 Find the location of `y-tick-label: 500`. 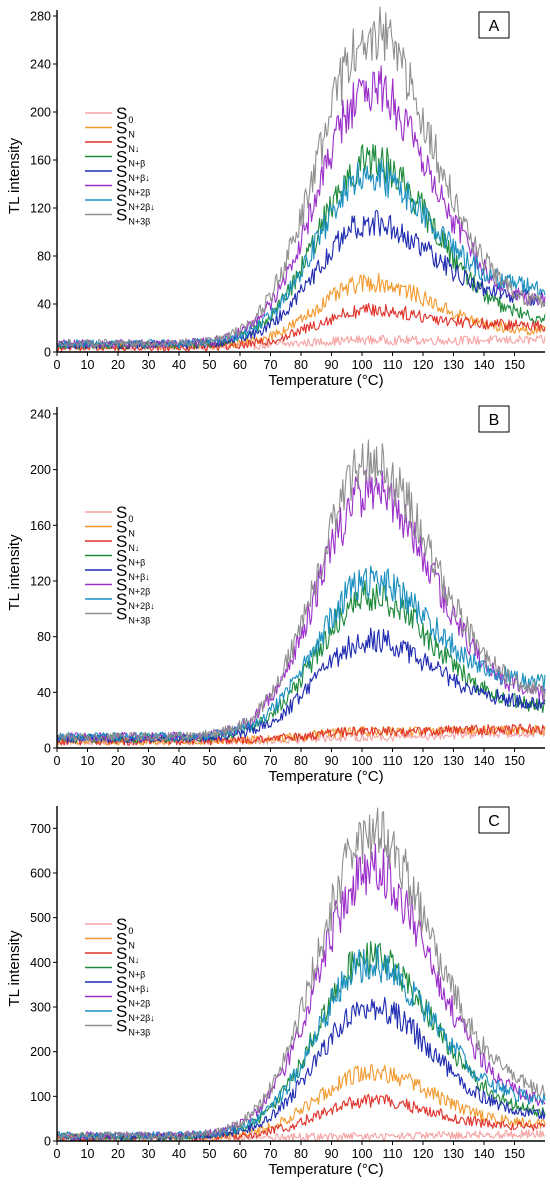

y-tick-label: 500 is located at coordinates (40, 918).